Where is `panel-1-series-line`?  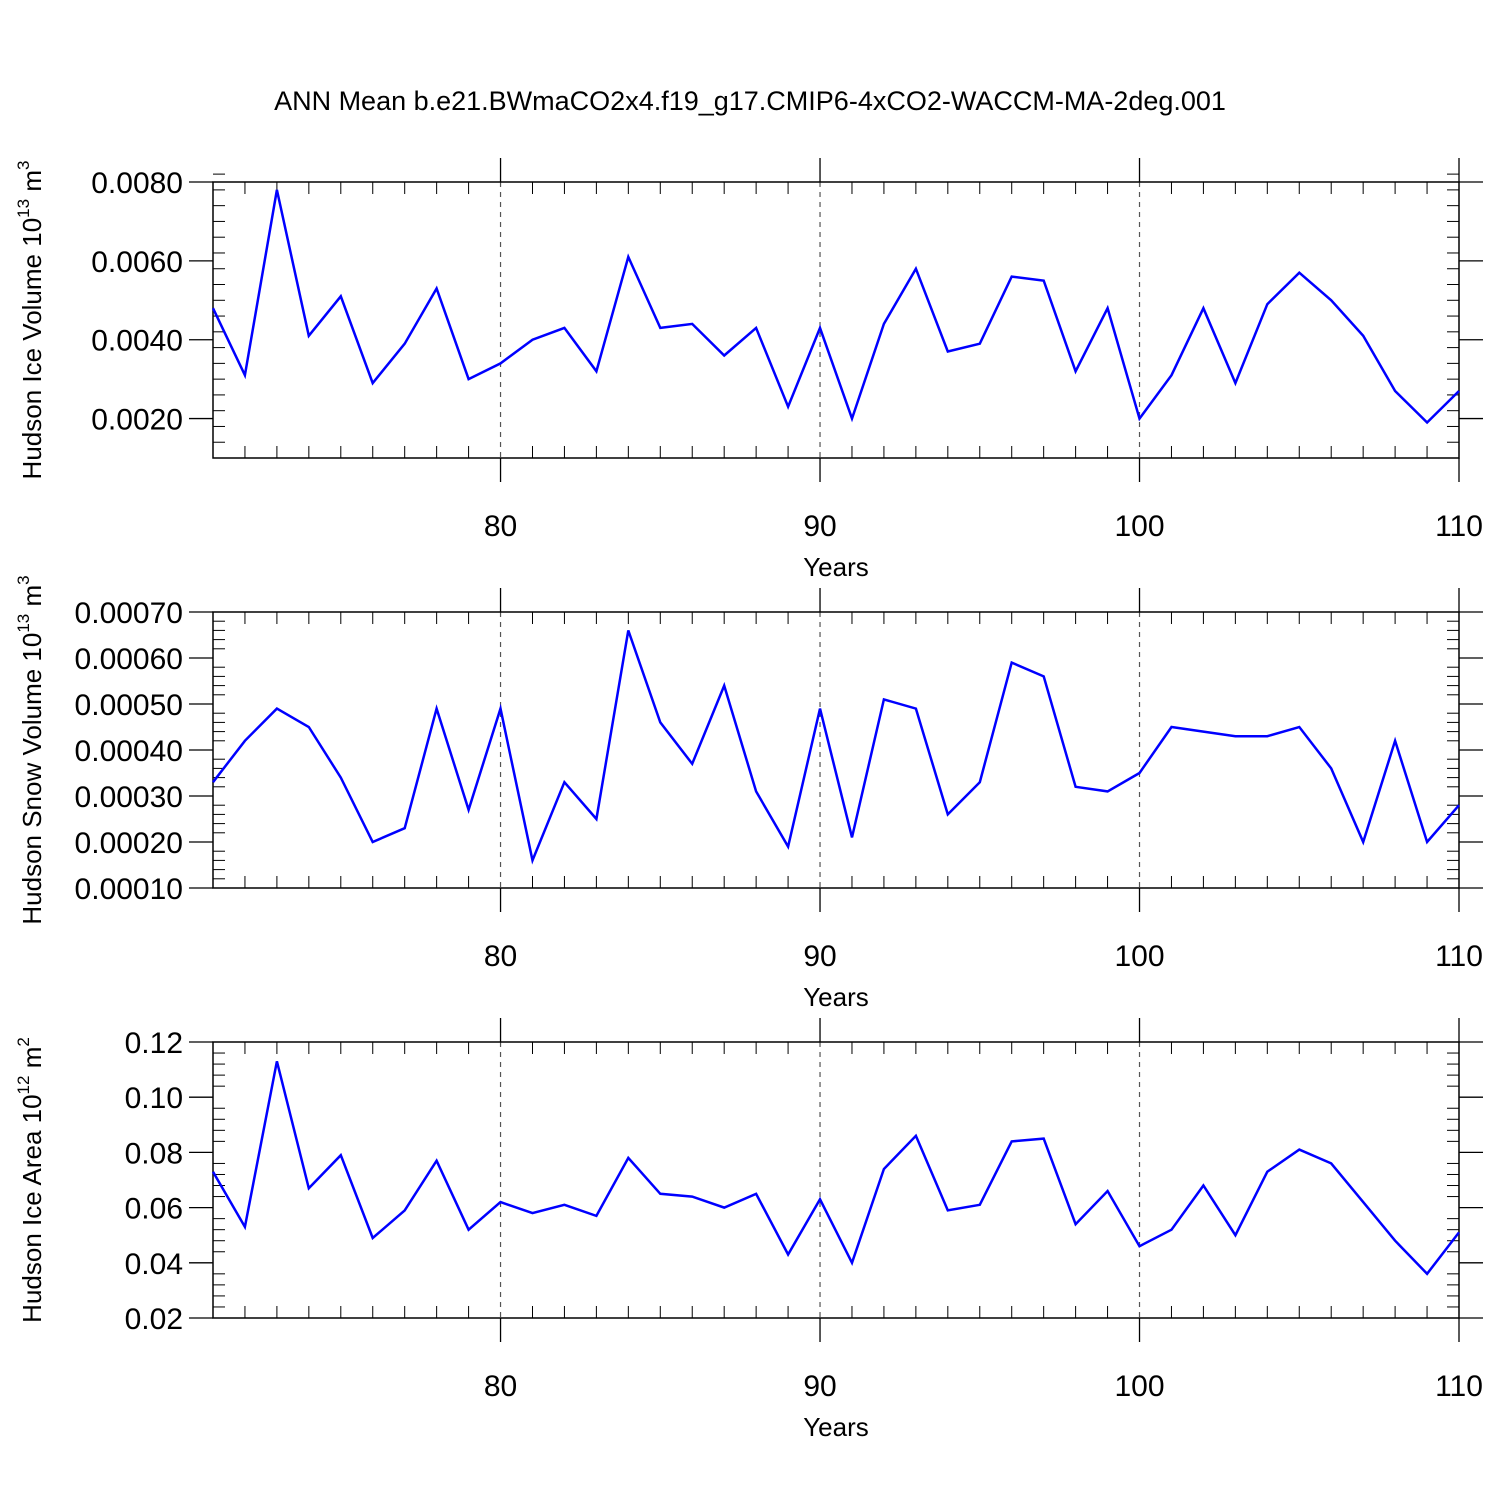
panel-1-series-line is located at coordinates (835, 307).